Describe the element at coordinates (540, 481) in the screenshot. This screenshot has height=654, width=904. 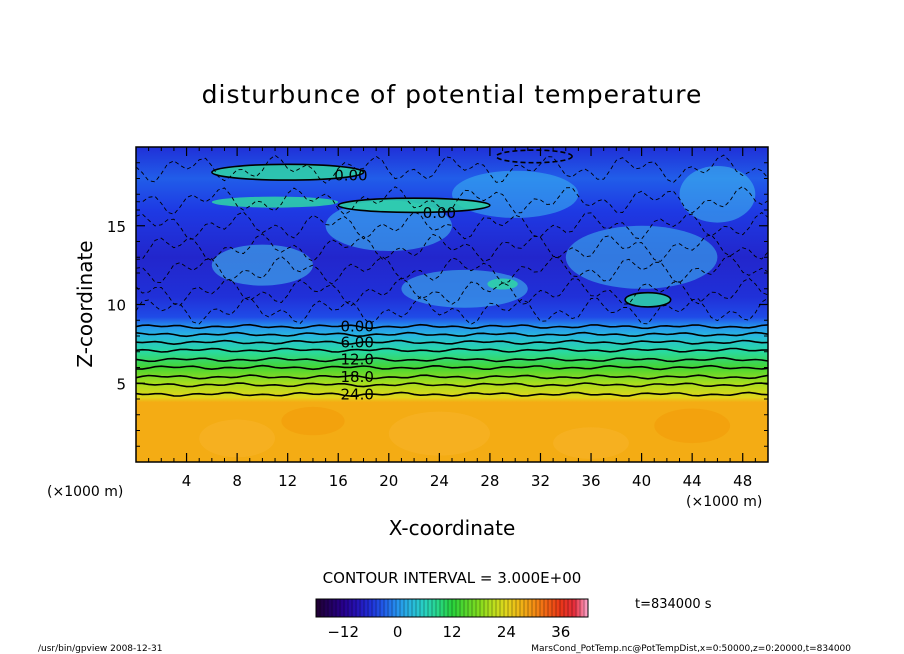
I see `x-tick-label: 32` at that location.